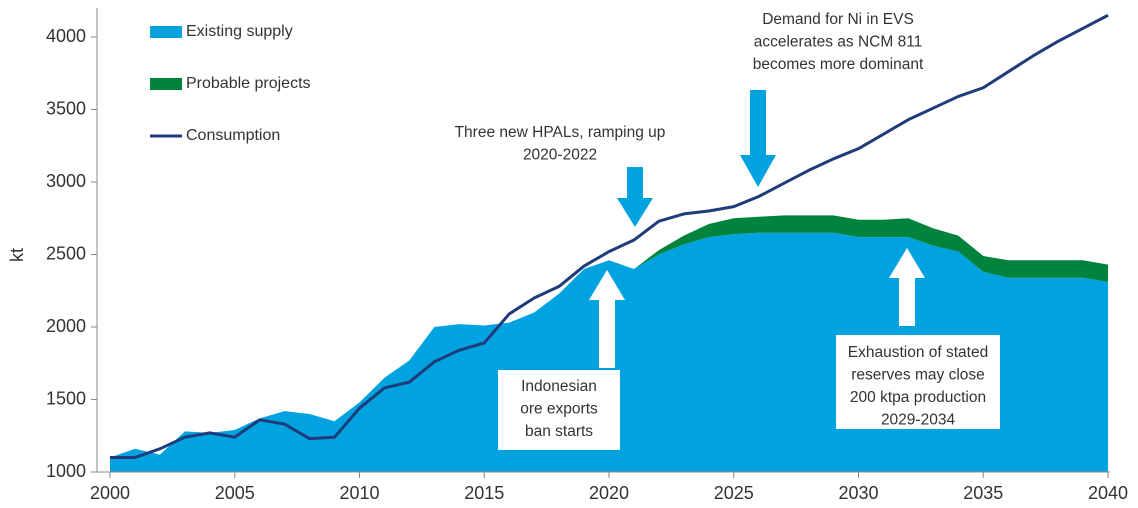  What do you see at coordinates (233, 135) in the screenshot?
I see `legend-label: Consumption` at bounding box center [233, 135].